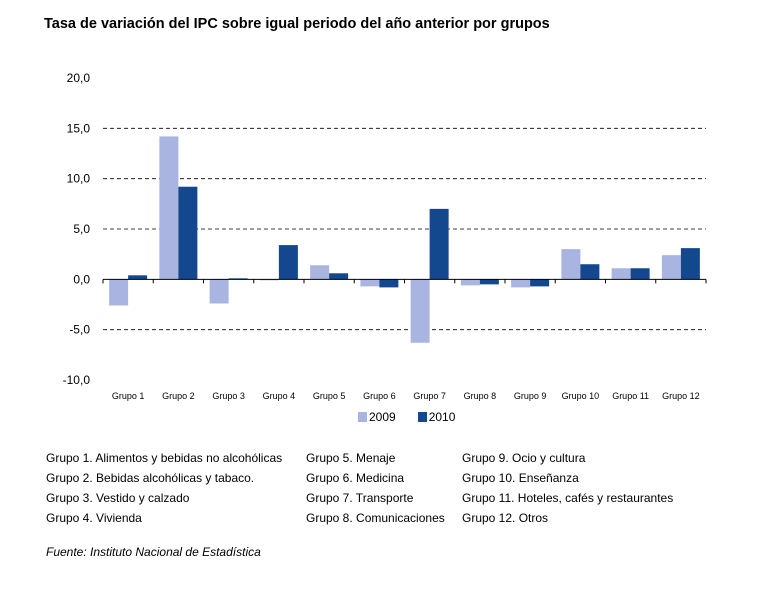 Image resolution: width=766 pixels, height=614 pixels. What do you see at coordinates (360, 498) in the screenshot?
I see `group-description: Grupo 7. Transporte` at bounding box center [360, 498].